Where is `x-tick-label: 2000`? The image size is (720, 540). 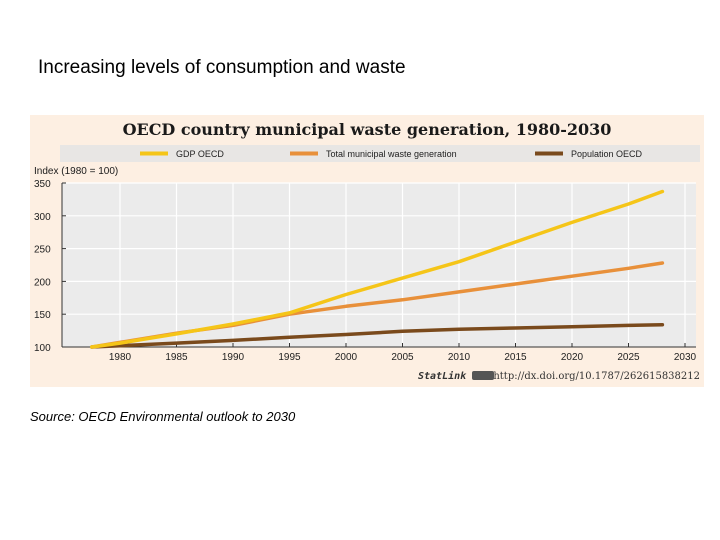 x-tick-label: 2000 is located at coordinates (346, 357).